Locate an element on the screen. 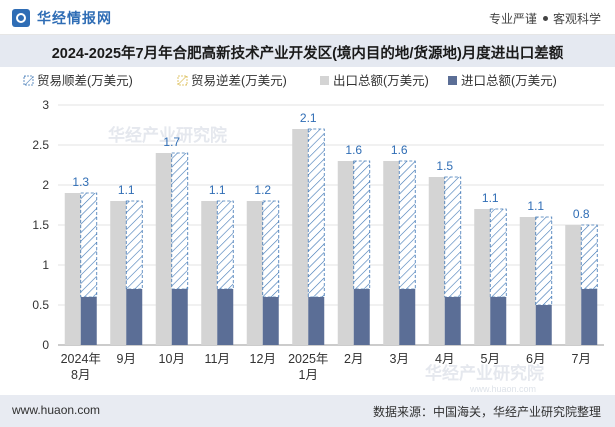 The width and height of the screenshot is (615, 427). x-tick-label: 5月 is located at coordinates (490, 359).